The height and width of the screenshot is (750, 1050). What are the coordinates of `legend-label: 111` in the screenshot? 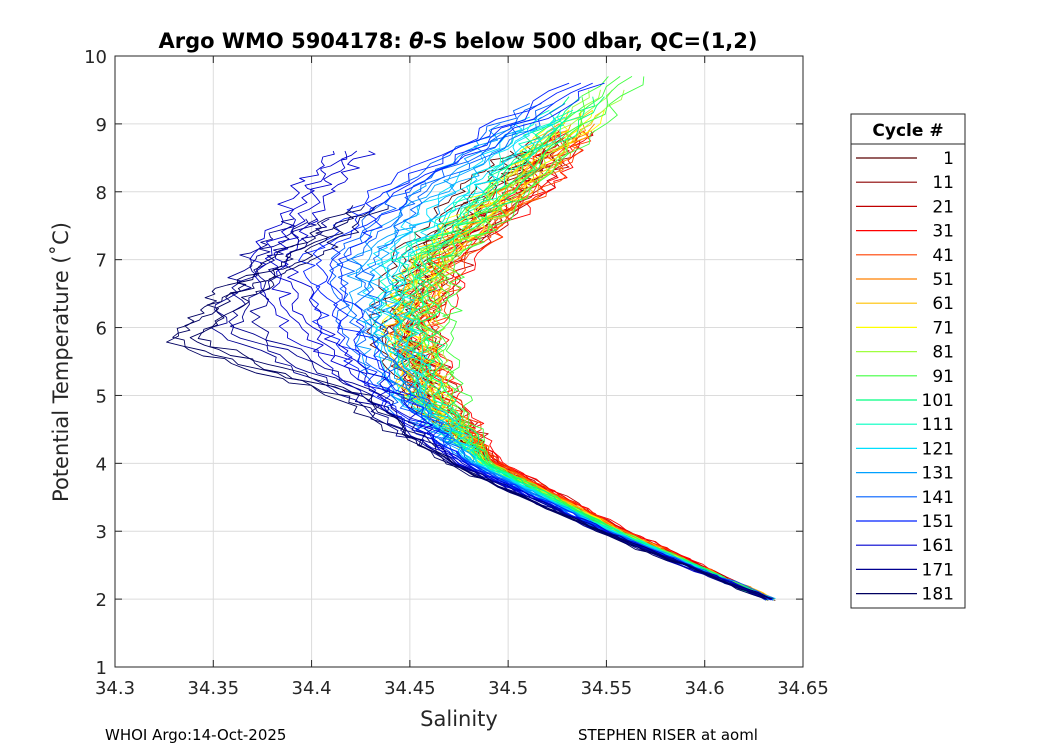 It's located at (938, 425).